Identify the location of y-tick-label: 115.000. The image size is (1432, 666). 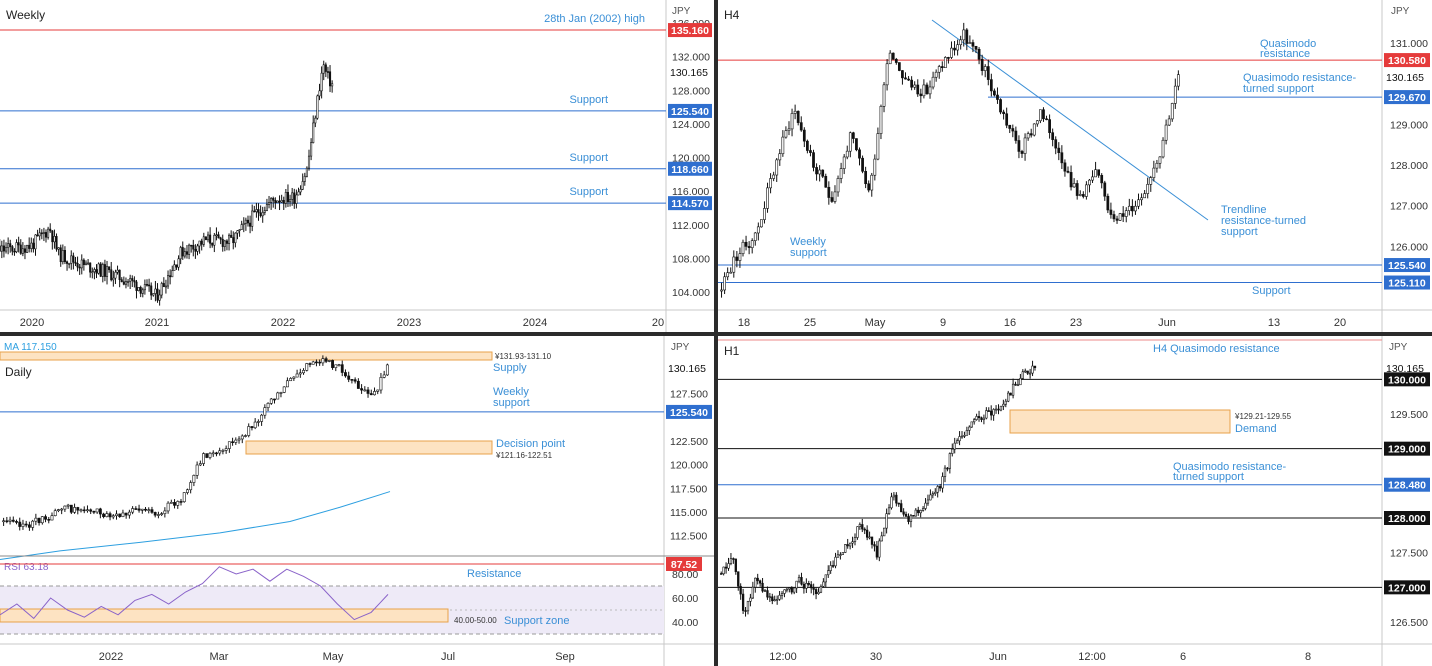
(688, 513).